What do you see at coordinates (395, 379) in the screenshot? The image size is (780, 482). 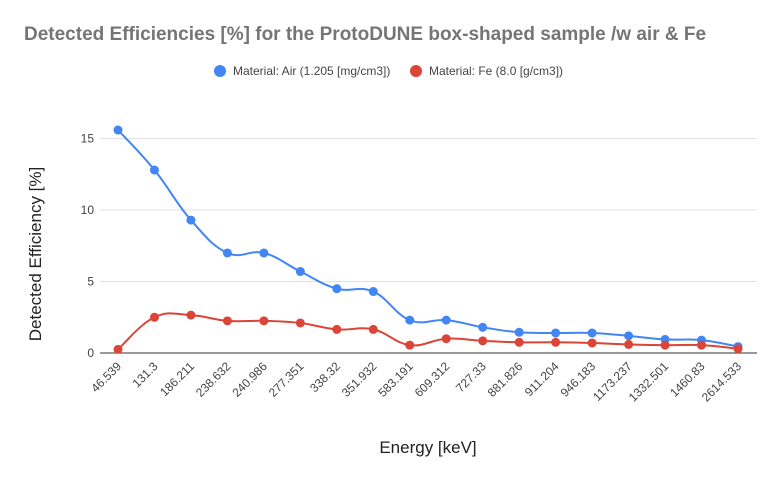 I see `x-tick-label: 583.191` at bounding box center [395, 379].